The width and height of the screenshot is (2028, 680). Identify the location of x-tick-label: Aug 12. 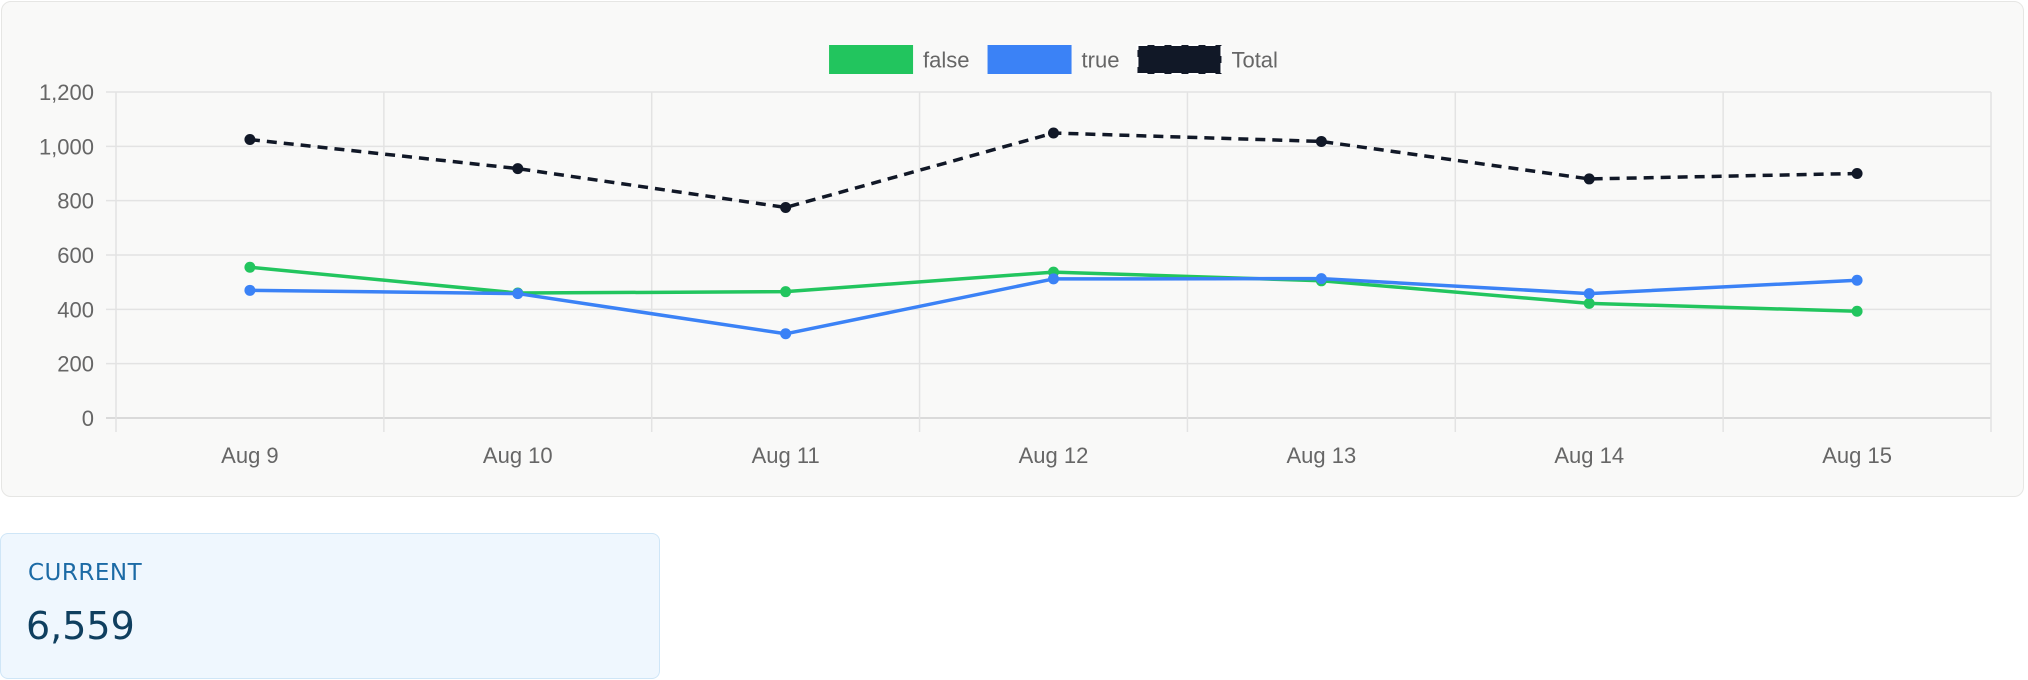
(1054, 455).